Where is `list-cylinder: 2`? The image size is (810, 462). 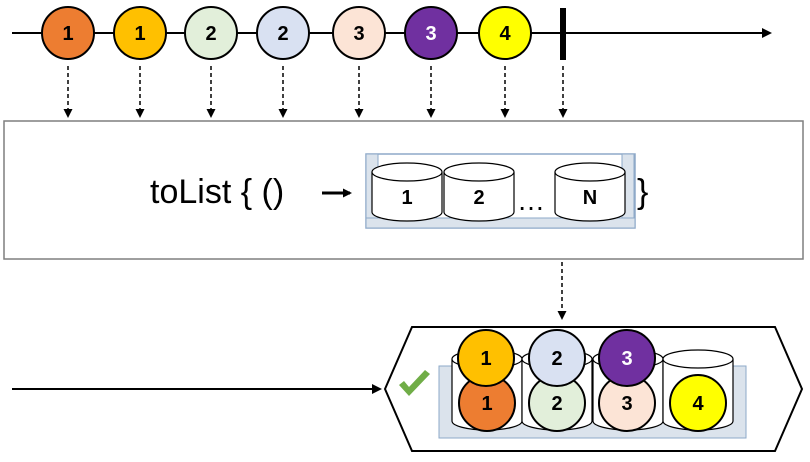
list-cylinder: 2 is located at coordinates (479, 192).